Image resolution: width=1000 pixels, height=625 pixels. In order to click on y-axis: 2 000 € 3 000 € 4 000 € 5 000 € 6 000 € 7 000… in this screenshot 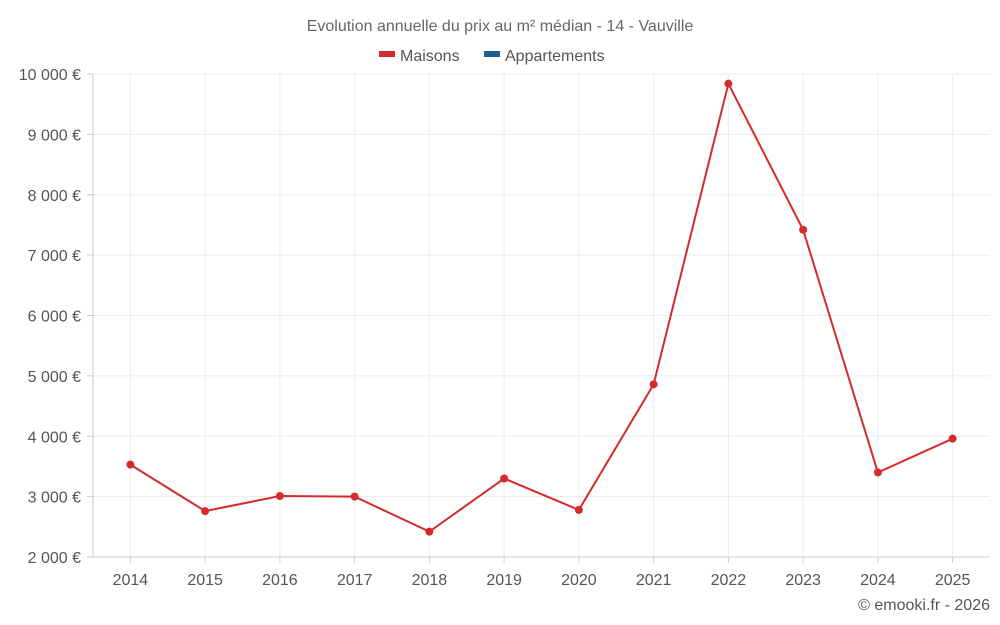, I will do `click(56, 317)`.